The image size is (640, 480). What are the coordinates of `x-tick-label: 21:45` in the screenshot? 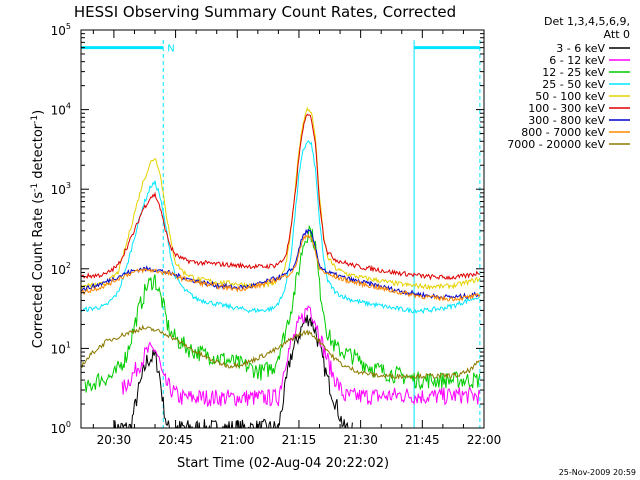 It's located at (422, 440).